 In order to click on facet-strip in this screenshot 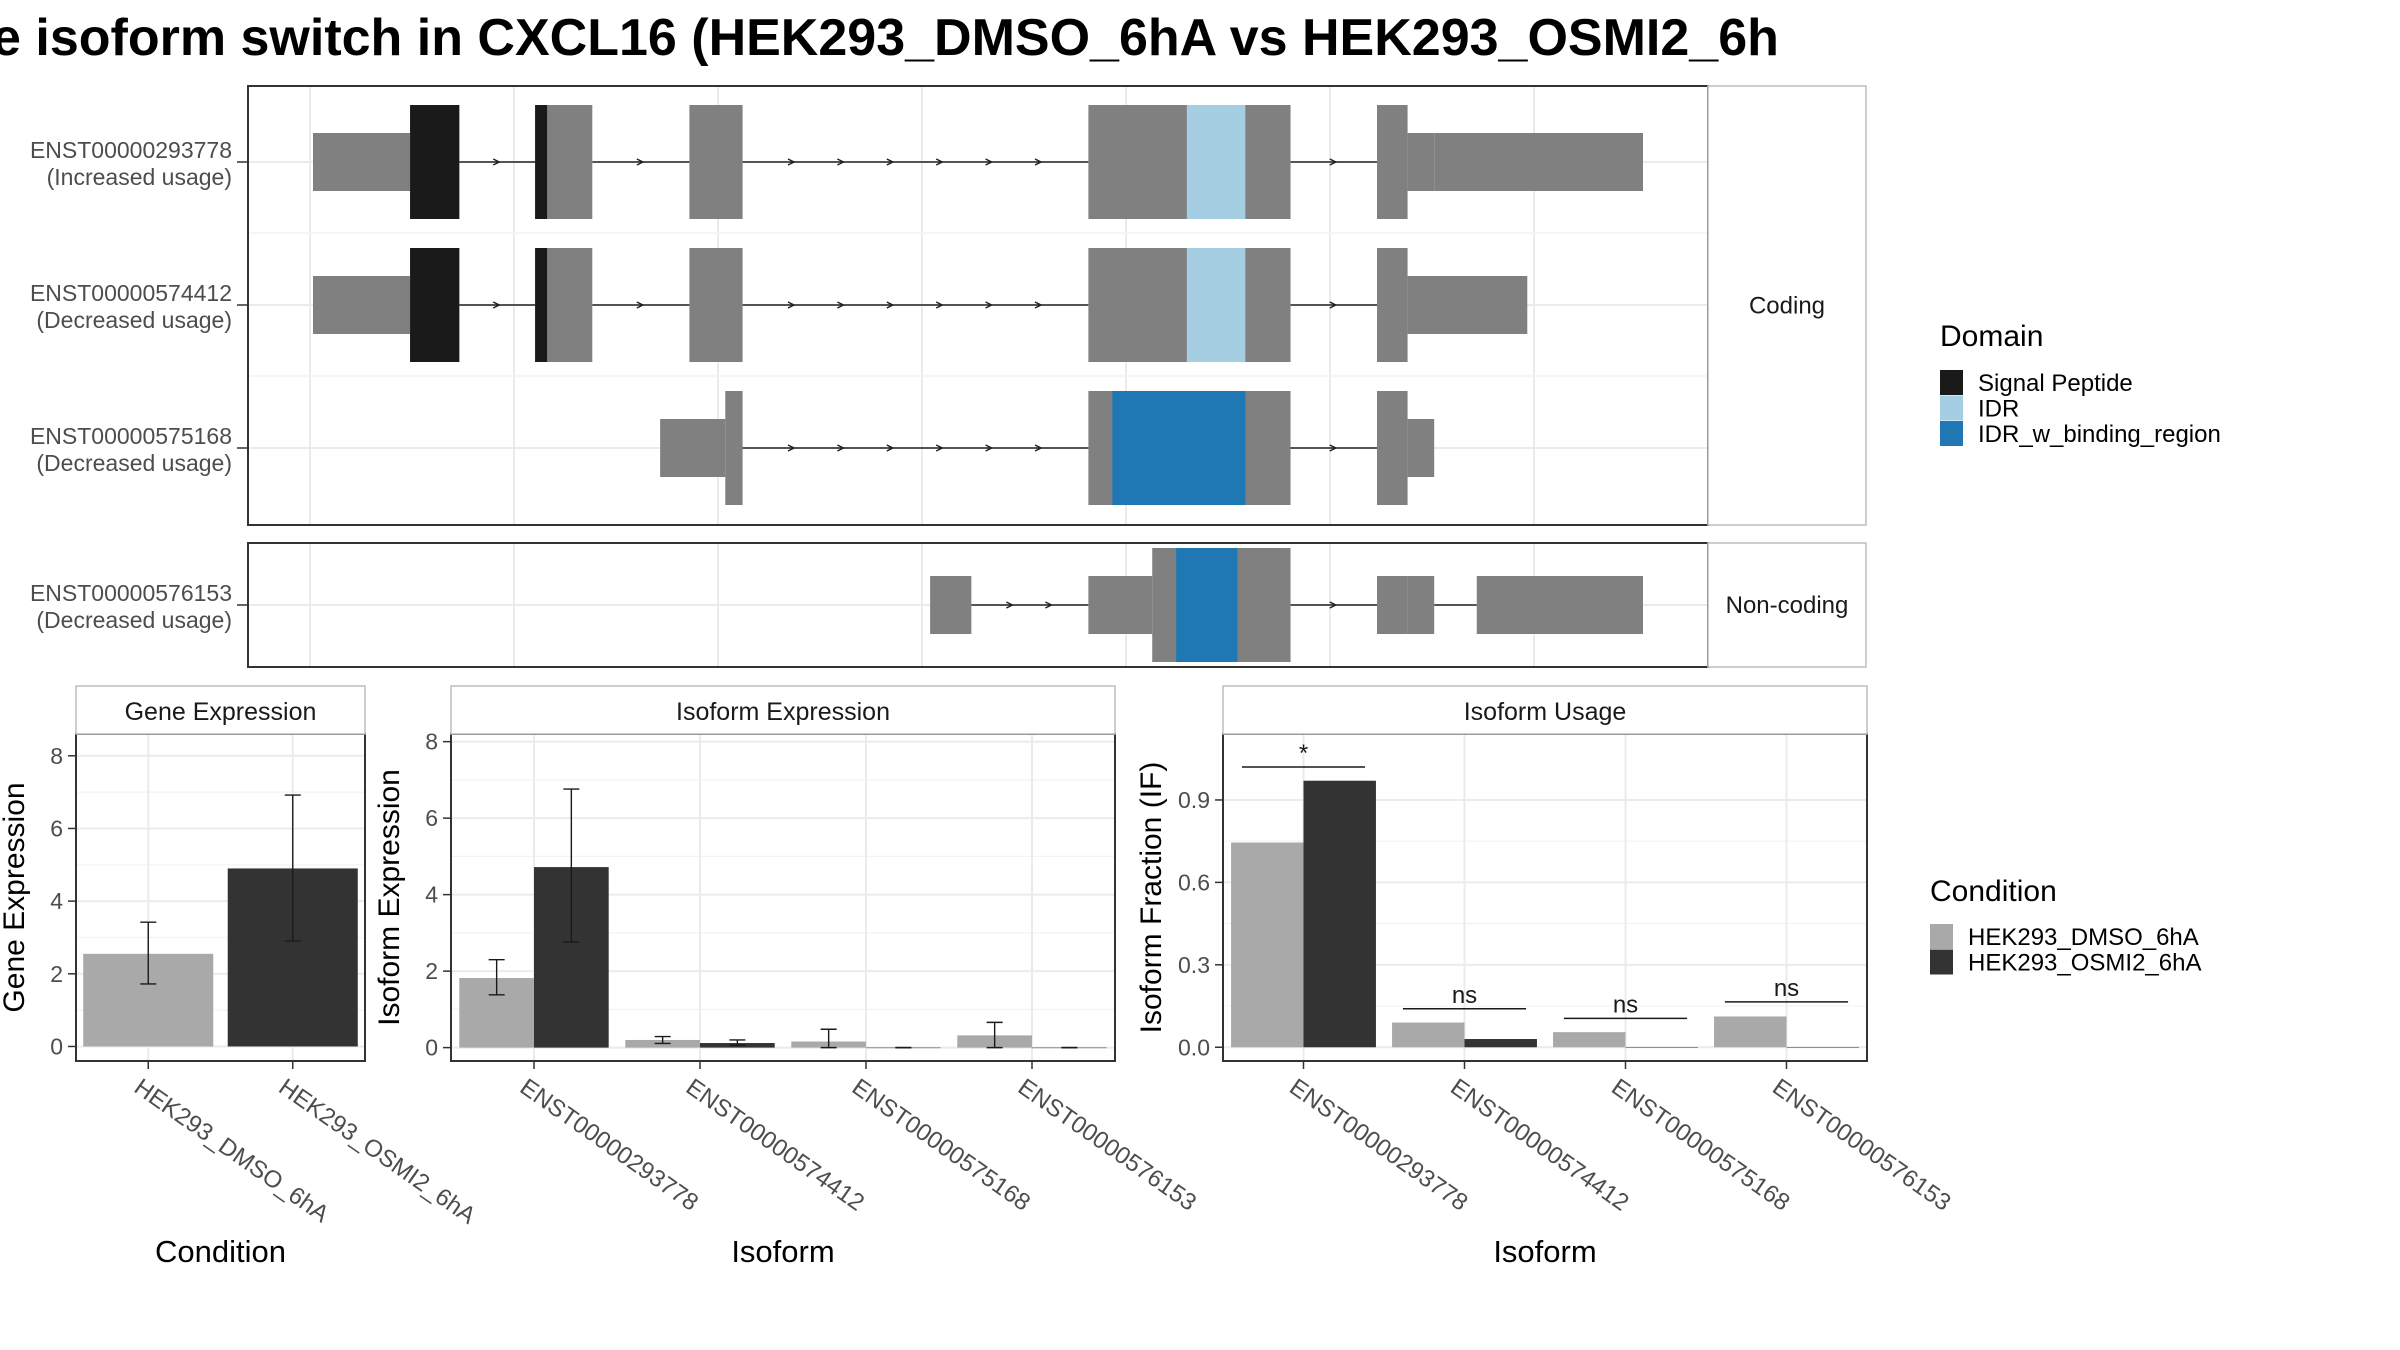, I will do `click(1787, 305)`.